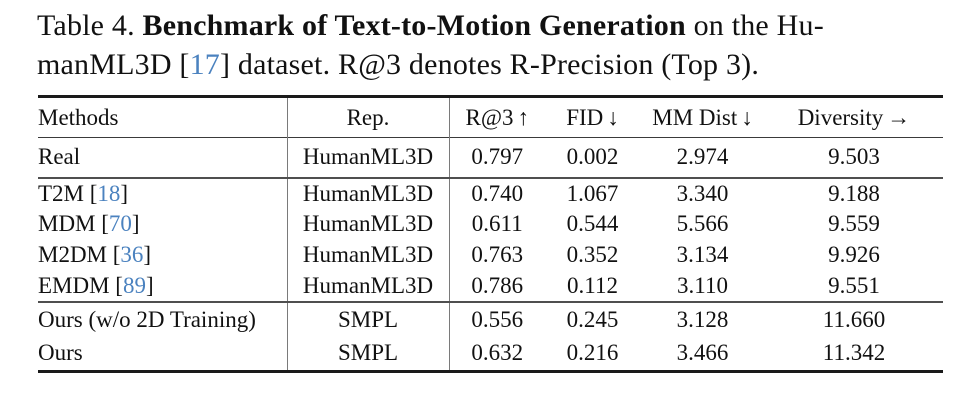 The width and height of the screenshot is (974, 402). Describe the element at coordinates (854, 157) in the screenshot. I see `cell-diversity: 9.503` at that location.